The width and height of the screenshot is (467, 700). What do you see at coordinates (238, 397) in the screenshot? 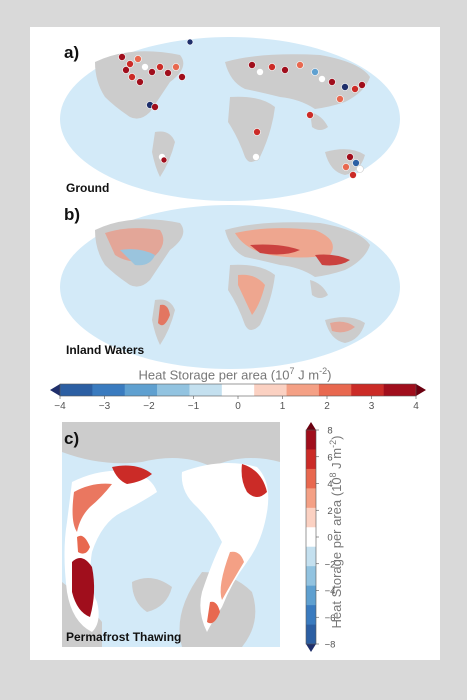
I see `horizontal-colorbar: −4 −3 −2 −1 0 1 2 3 4` at bounding box center [238, 397].